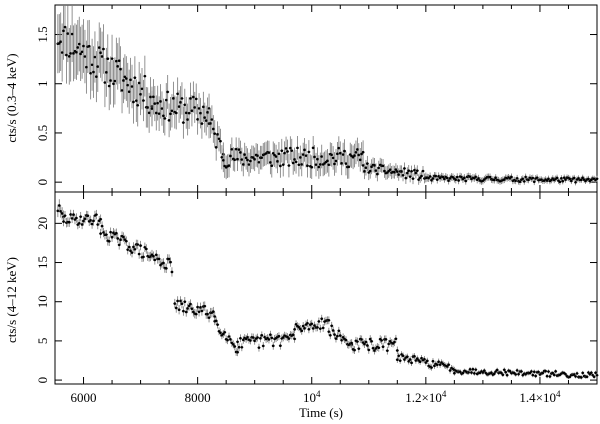 The image size is (600, 424). Describe the element at coordinates (42, 133) in the screenshot. I see `y-tick-label: 0.5` at that location.